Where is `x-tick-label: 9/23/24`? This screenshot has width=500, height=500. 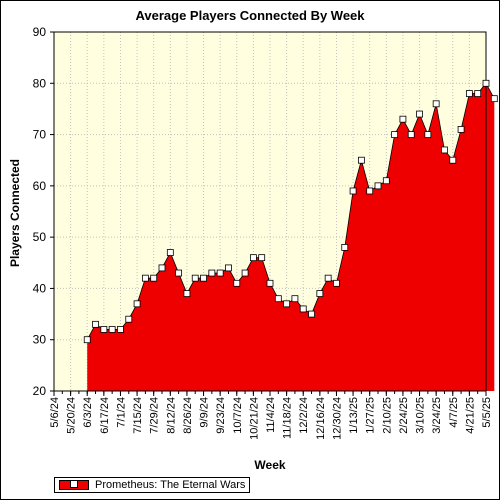 x-tick-label: 9/23/24 is located at coordinates (221, 415).